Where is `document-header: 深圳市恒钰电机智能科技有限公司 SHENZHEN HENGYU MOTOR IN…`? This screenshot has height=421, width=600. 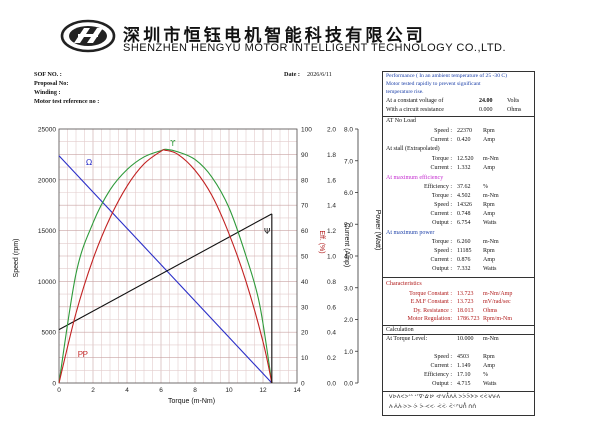 document-header: 深圳市恒钰电机智能科技有限公司 SHENZHEN HENGYU MOTOR IN… is located at coordinates (300, 31).